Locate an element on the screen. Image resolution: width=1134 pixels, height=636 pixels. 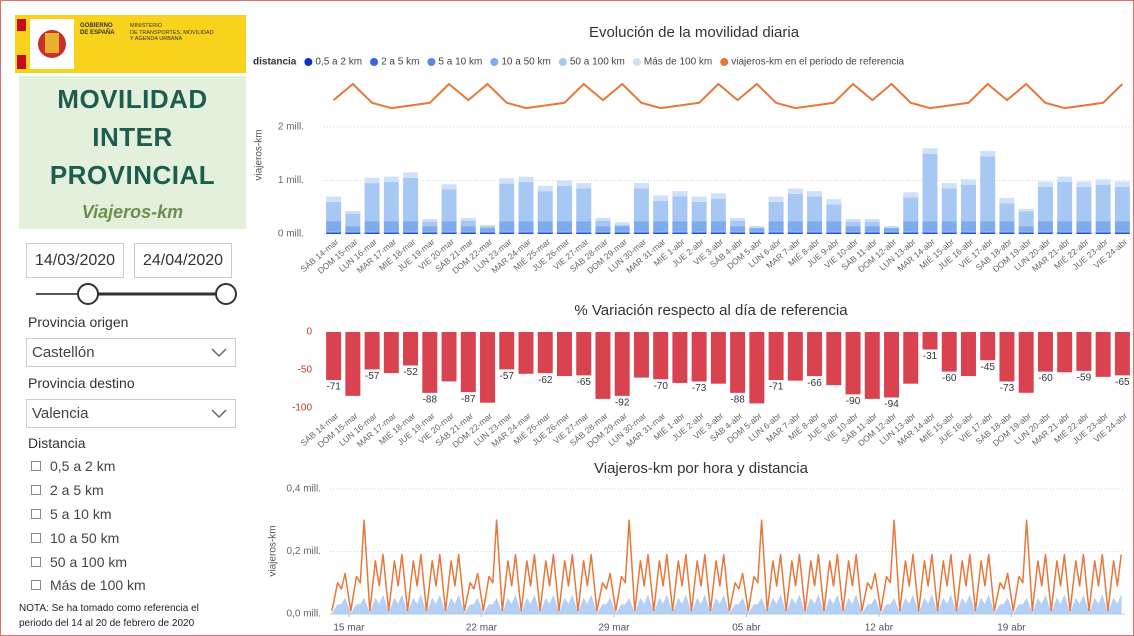
data-label: -88 is located at coordinates (737, 400).